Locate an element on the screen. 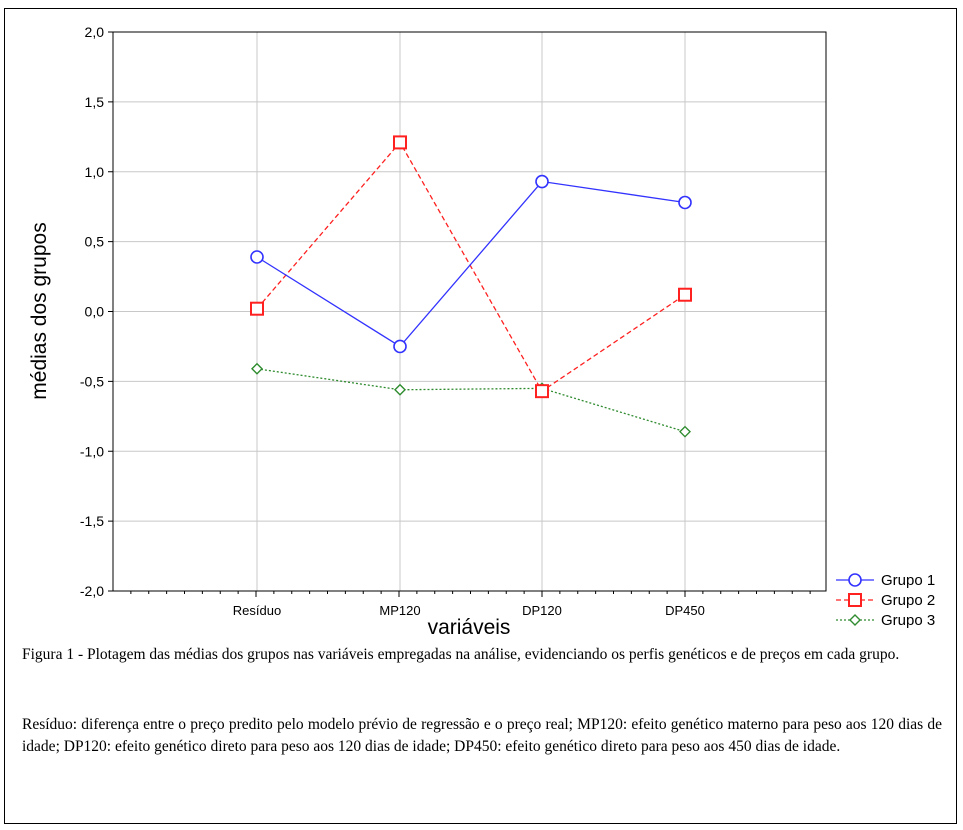 This screenshot has width=963, height=830. y-tick-label: 0,5 is located at coordinates (95, 242).